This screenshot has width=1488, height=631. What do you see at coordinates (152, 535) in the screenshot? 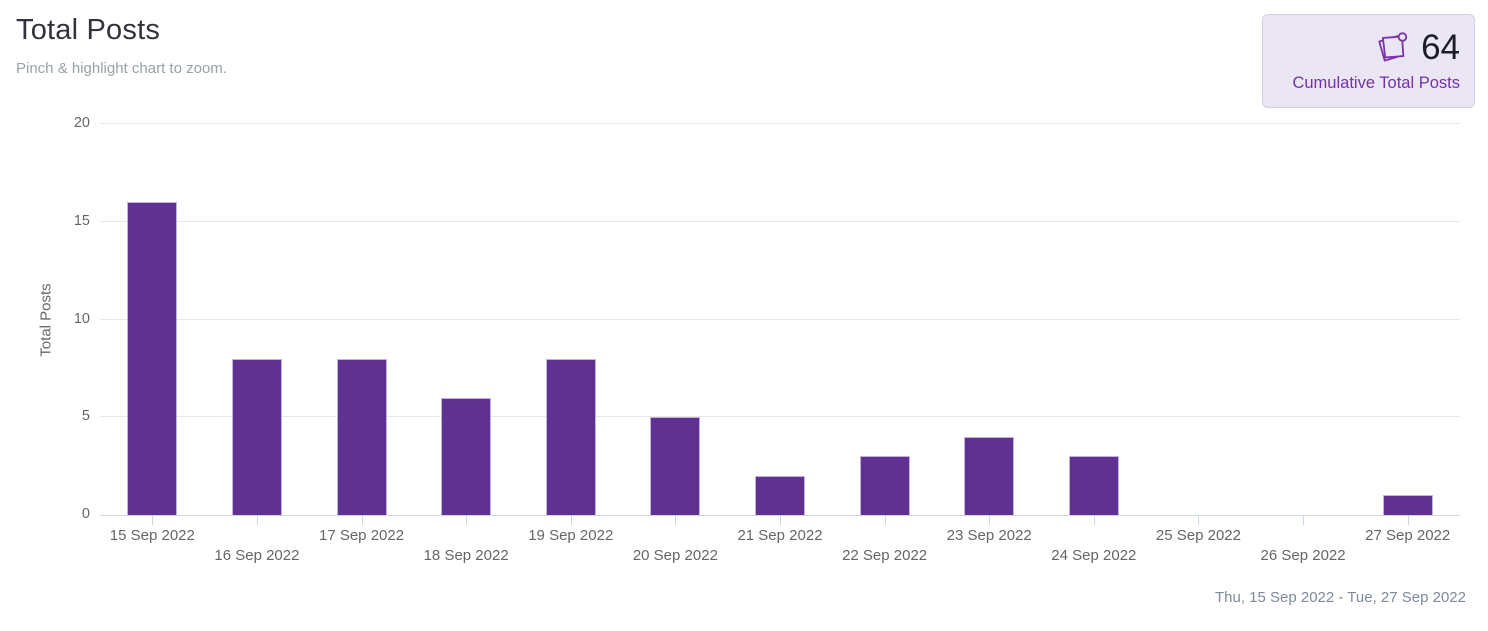
I see `x-tick-label: 15 Sep 2022` at bounding box center [152, 535].